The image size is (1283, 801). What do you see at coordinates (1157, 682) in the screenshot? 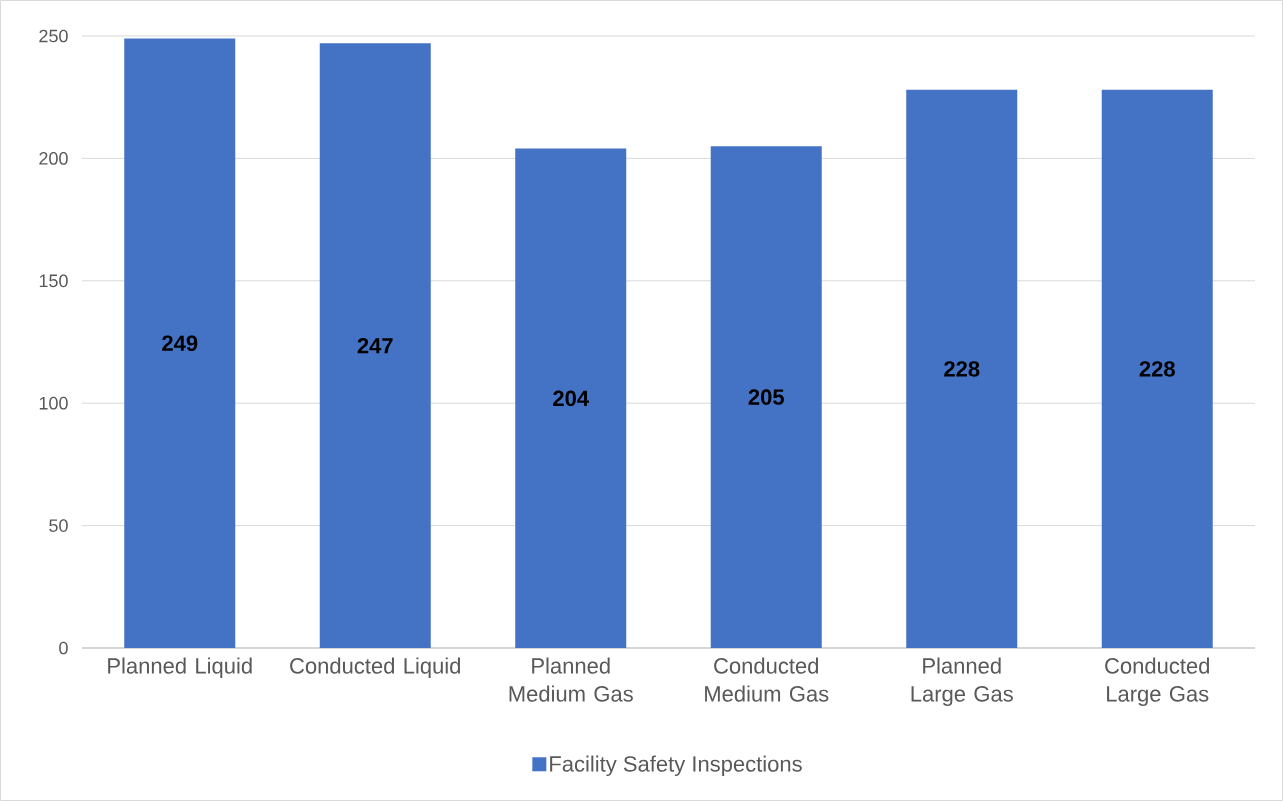
I see `x-tick-label: Conducted Large Gas` at bounding box center [1157, 682].